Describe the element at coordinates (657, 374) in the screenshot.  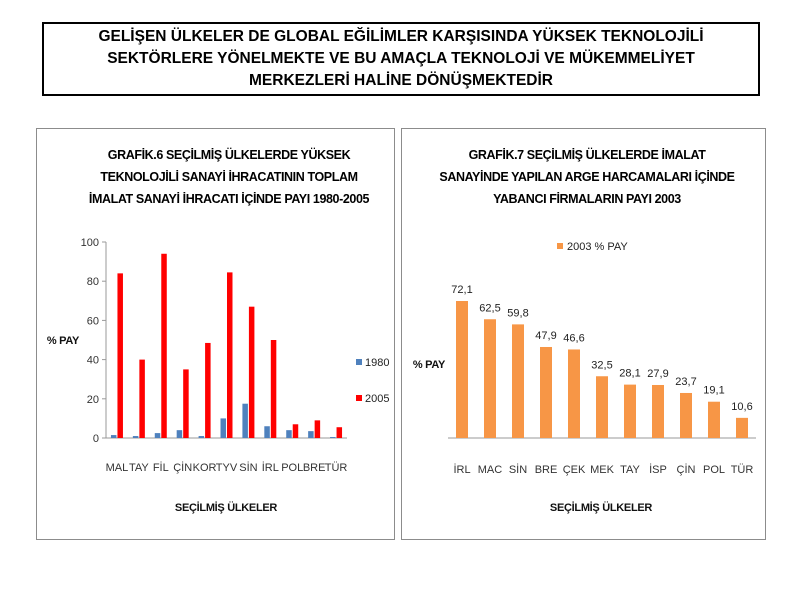
I see `chart2-data-label: 27,9` at that location.